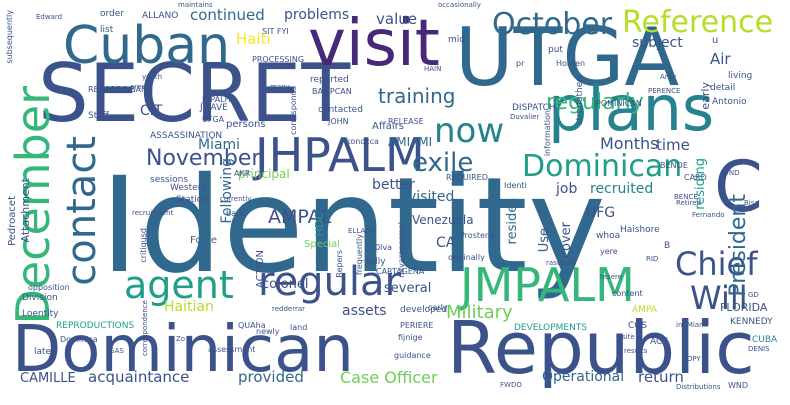 Image resolution: width=790 pixels, height=405 pixels. What do you see at coordinates (652, 259) in the screenshot?
I see `word-rid: RID` at bounding box center [652, 259].